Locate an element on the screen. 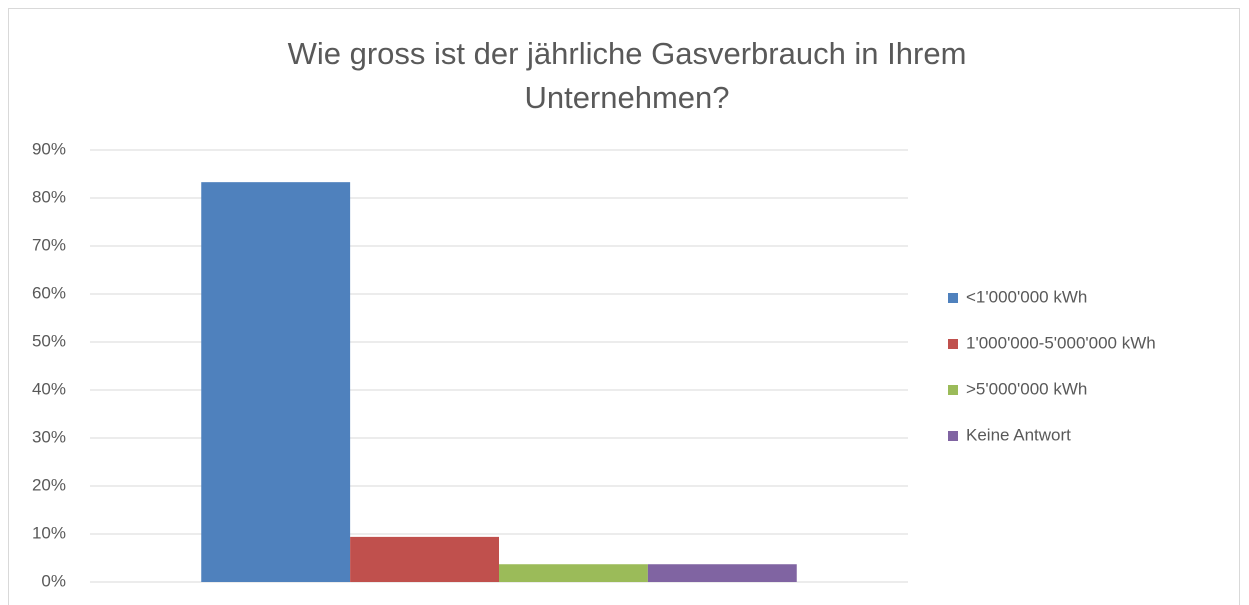 This screenshot has height=605, width=1249. legend-label: Keine Antwort is located at coordinates (1018, 434).